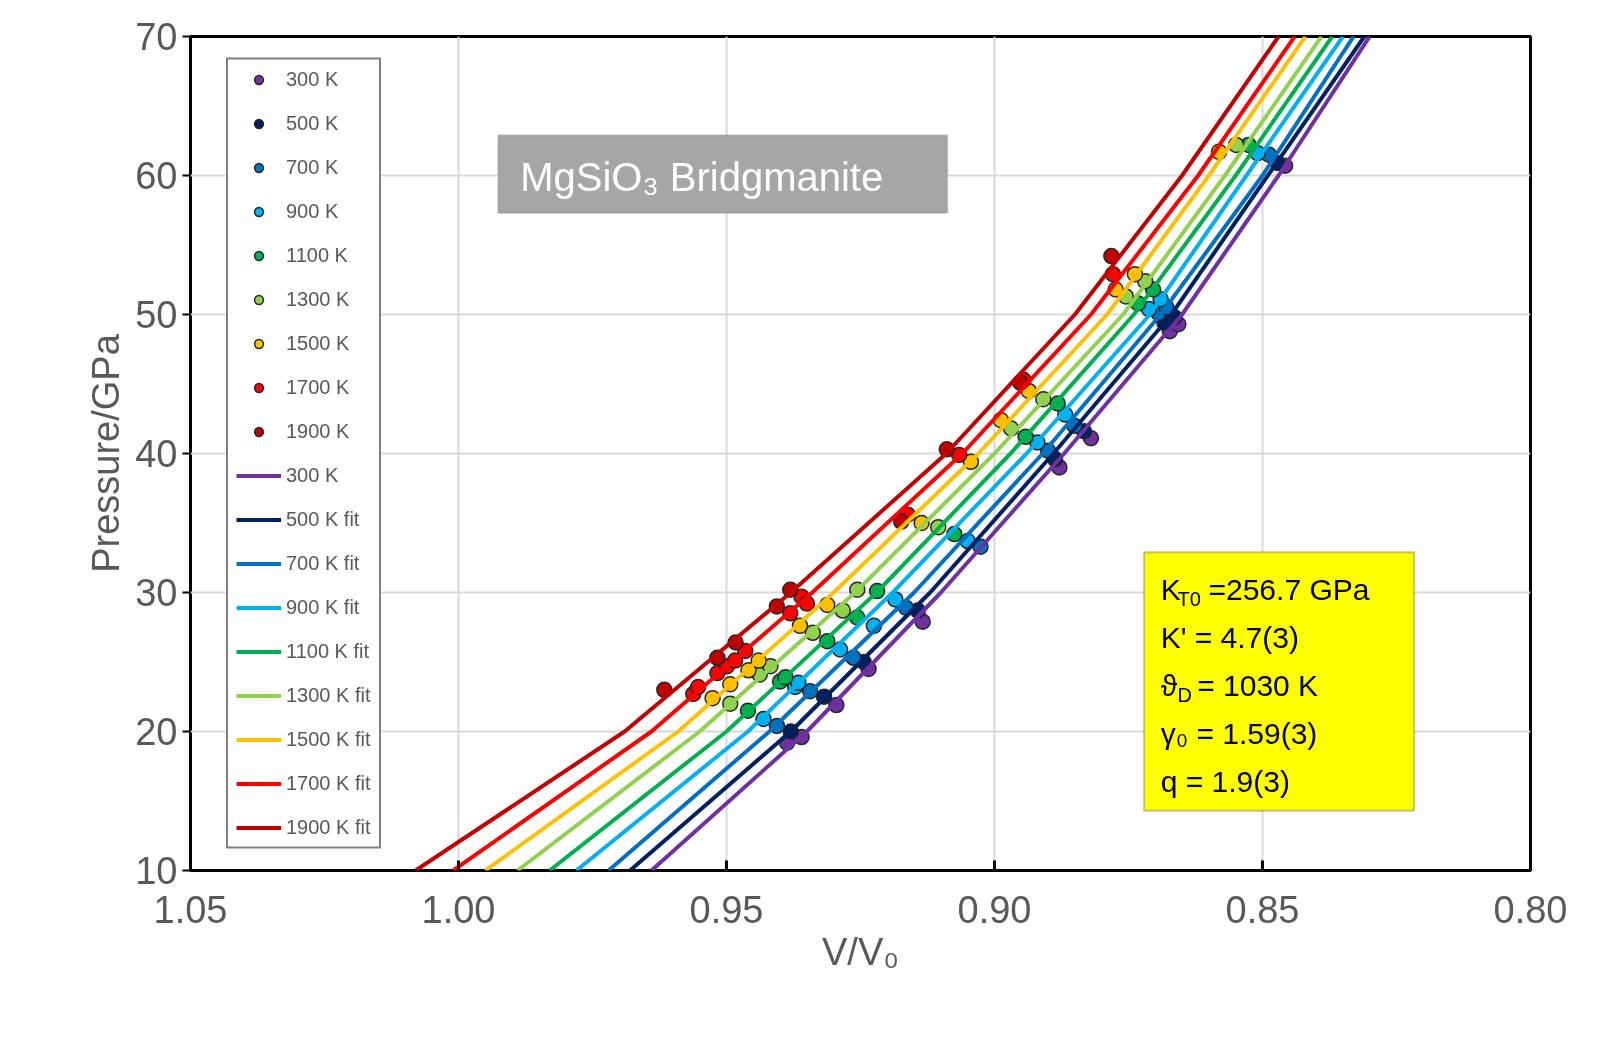 This screenshot has width=1613, height=1047. What do you see at coordinates (328, 827) in the screenshot?
I see `legend-label: 1900 K fit` at bounding box center [328, 827].